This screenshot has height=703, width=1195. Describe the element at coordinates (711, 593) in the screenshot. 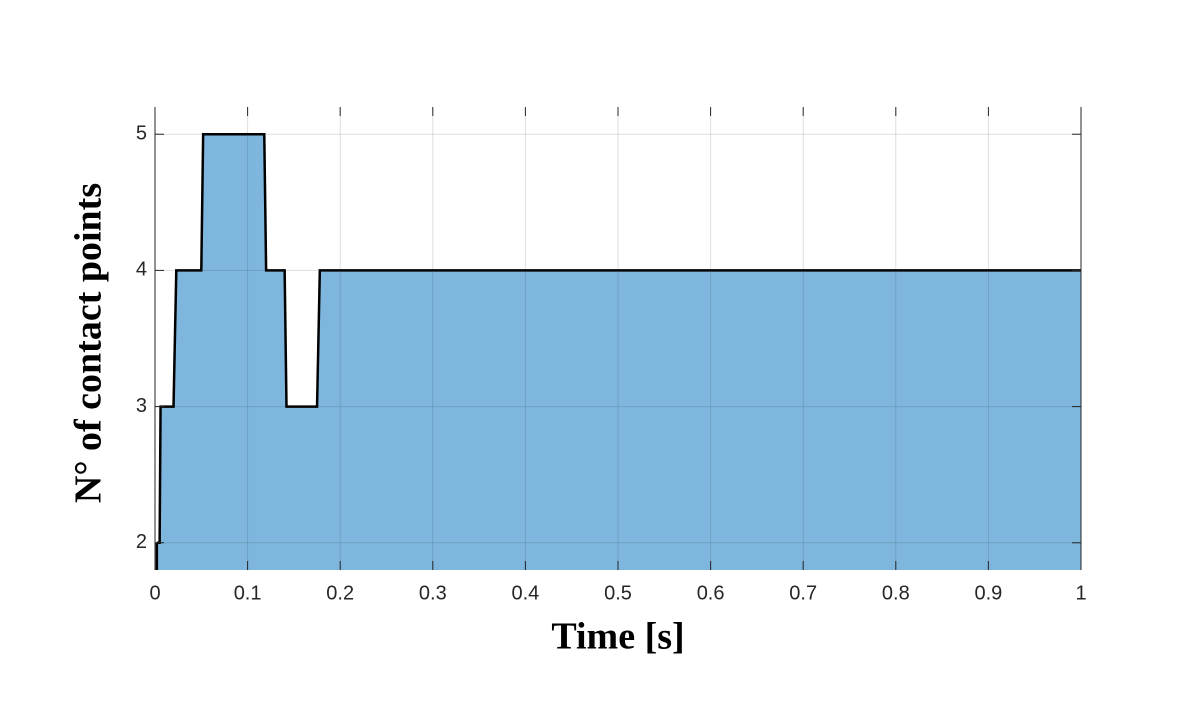

I see `x-tick-label: 0.6` at that location.